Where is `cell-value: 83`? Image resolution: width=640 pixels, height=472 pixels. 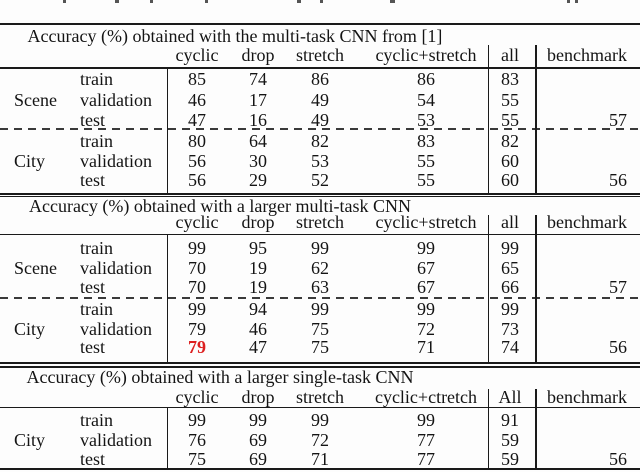 cell-value: 83 is located at coordinates (510, 79).